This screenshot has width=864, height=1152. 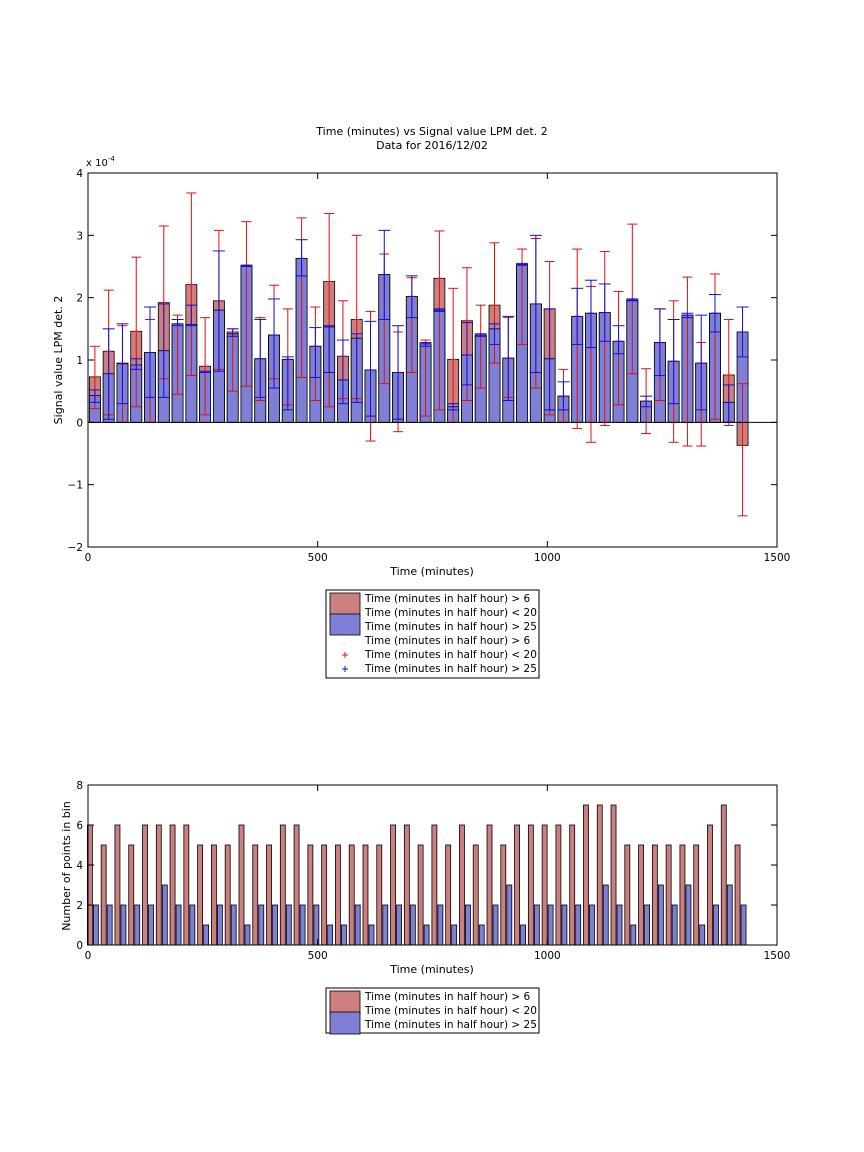 I want to click on y-tick-label: 8, so click(x=79, y=786).